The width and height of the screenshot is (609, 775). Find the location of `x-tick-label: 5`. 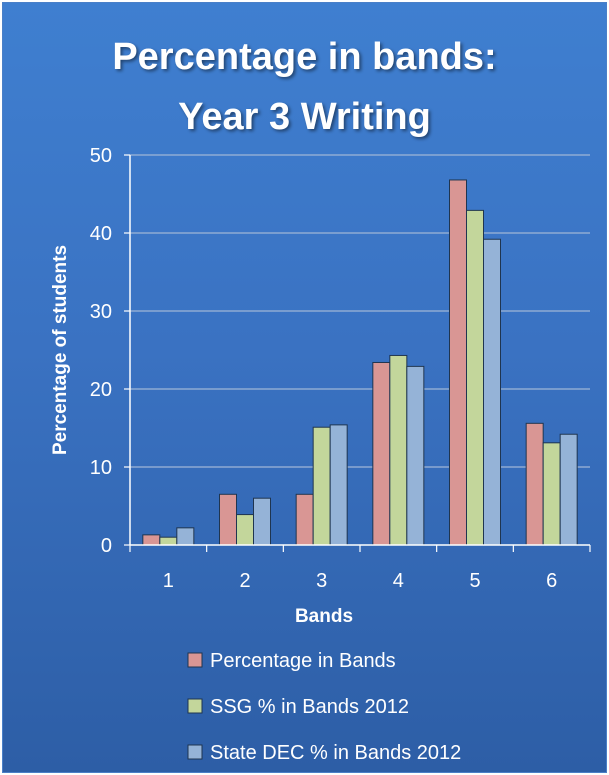

x-tick-label: 5 is located at coordinates (474, 581).